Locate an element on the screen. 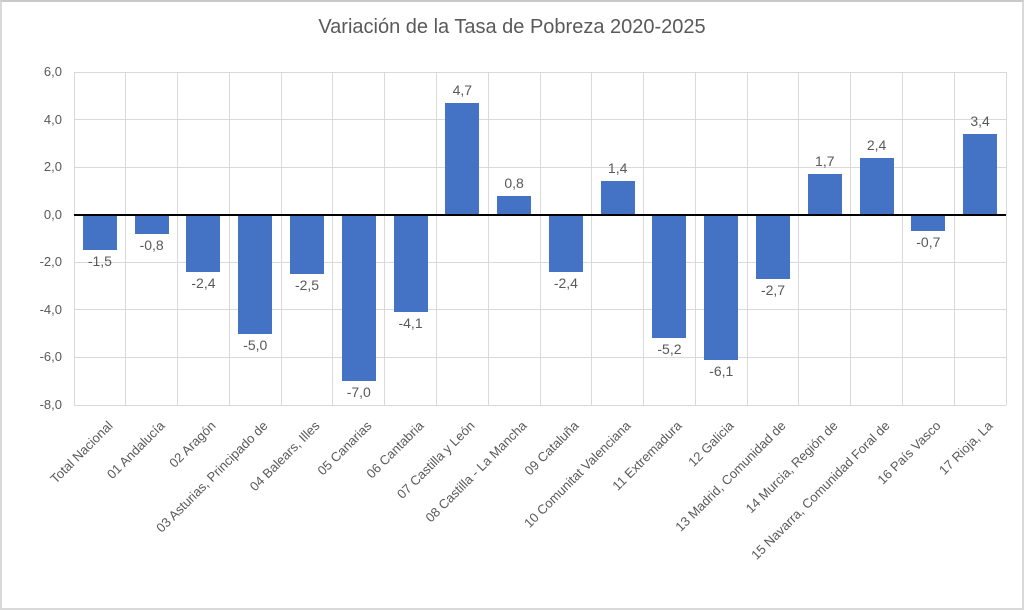 The height and width of the screenshot is (610, 1024). y-tick-label: 2,0 is located at coordinates (52, 167).